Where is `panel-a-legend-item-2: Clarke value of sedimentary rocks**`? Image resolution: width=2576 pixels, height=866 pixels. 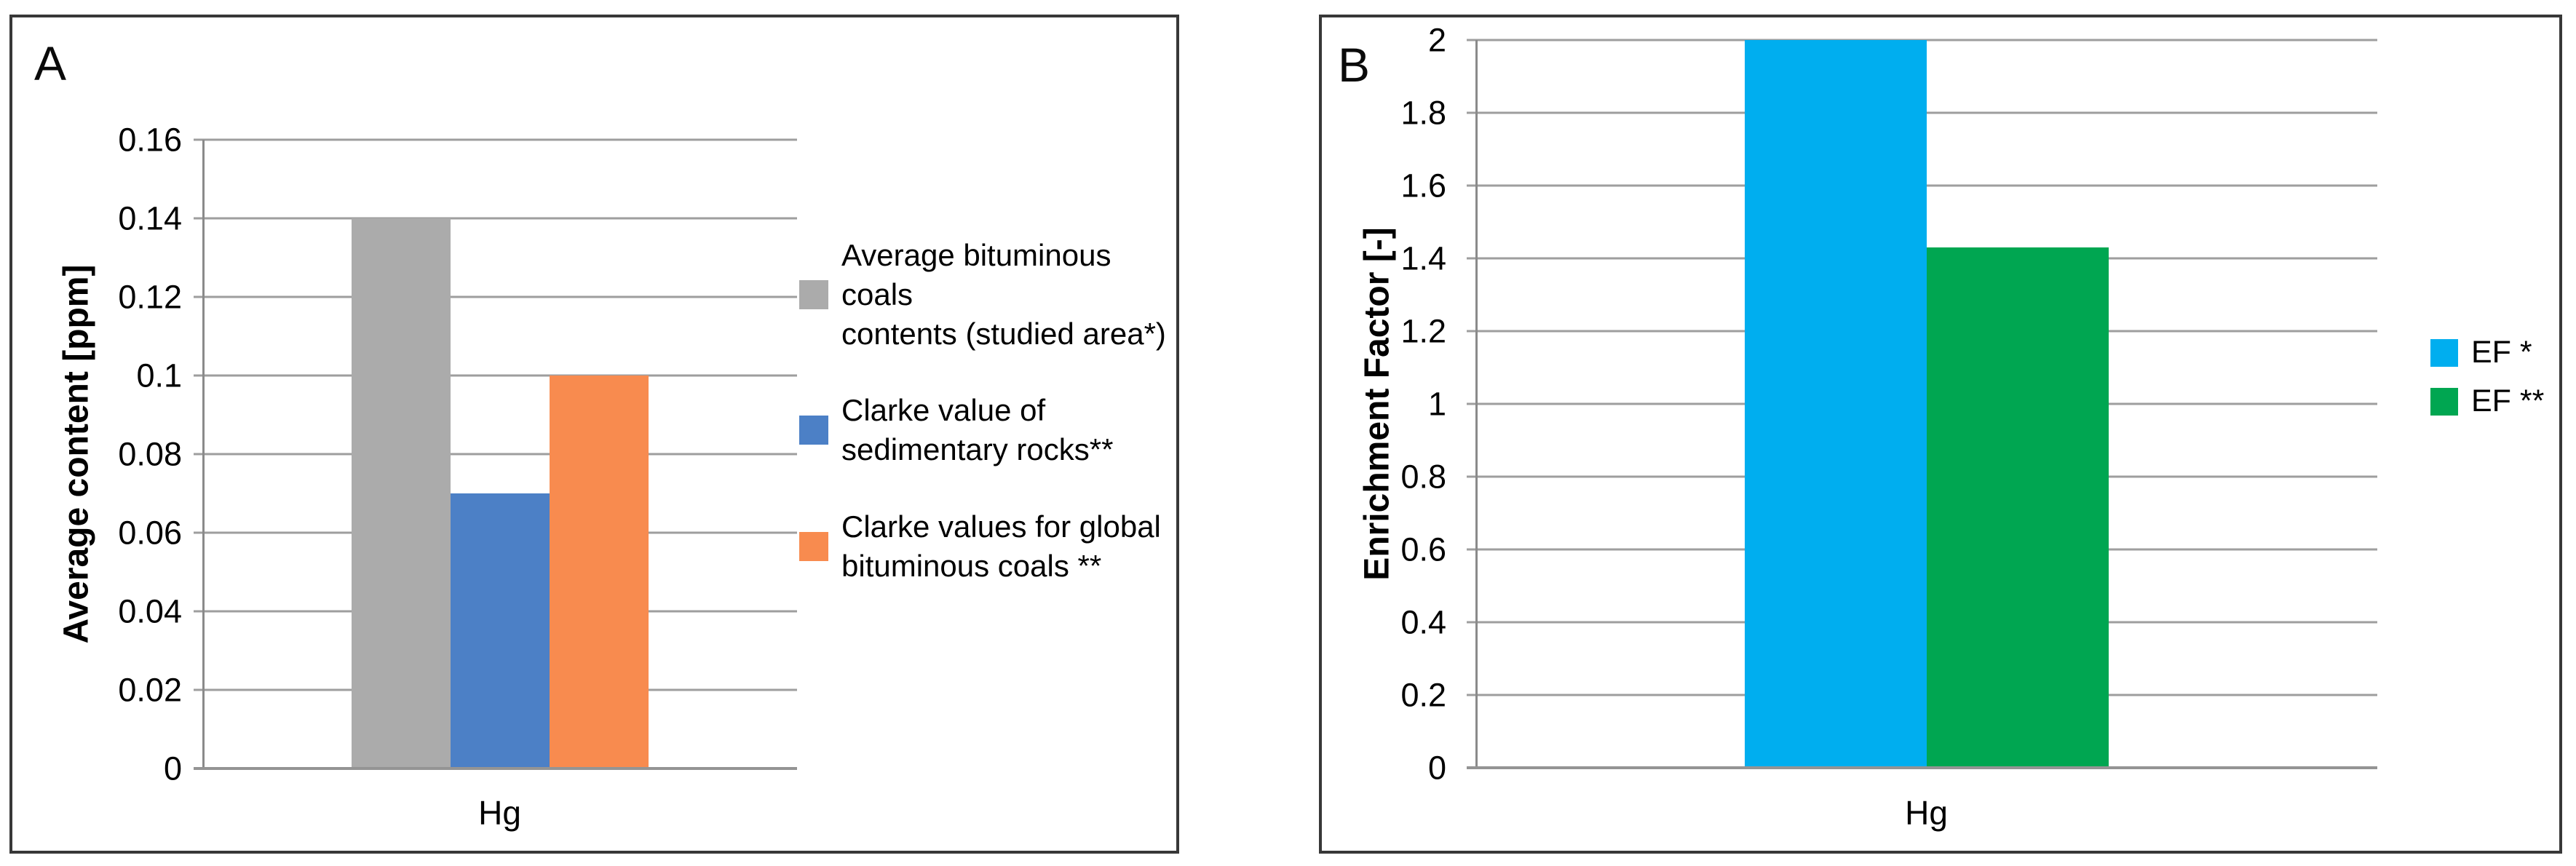
panel-a-legend-item-2: Clarke value of sedimentary rocks** is located at coordinates (984, 430).